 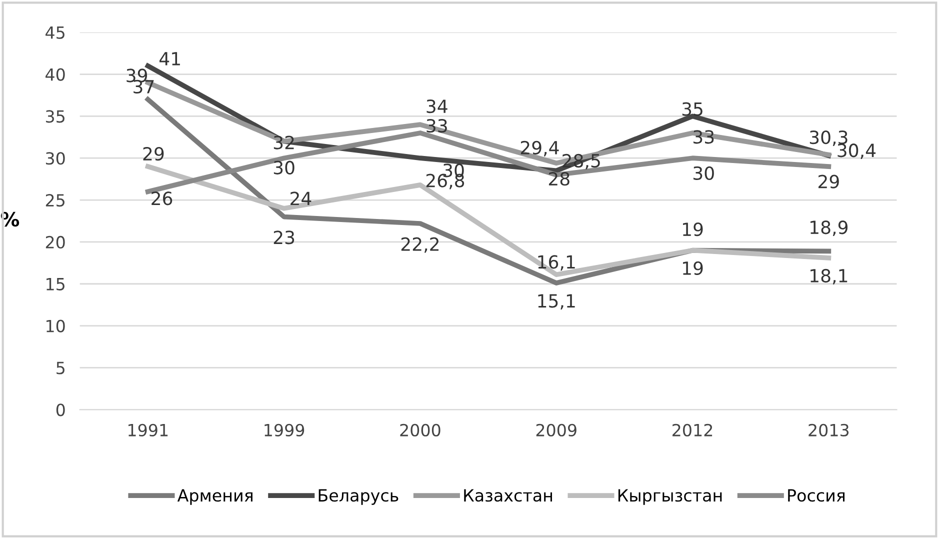 I want to click on x-tick-label: 2000, so click(x=420, y=430).